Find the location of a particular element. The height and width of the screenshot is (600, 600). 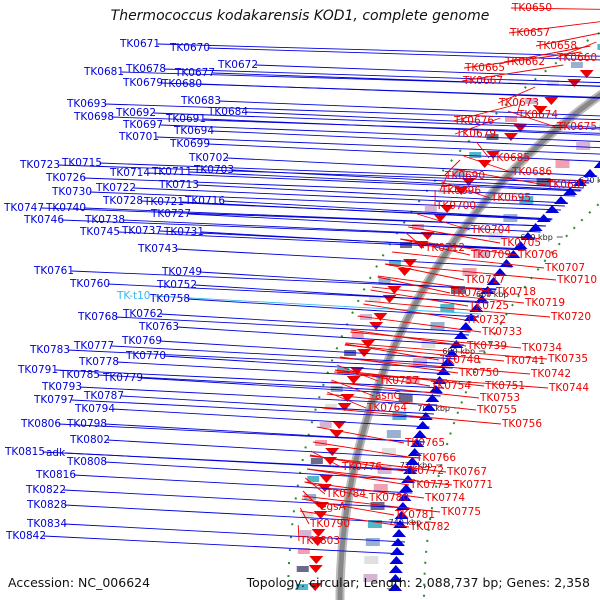

forward-gene-label: TK0678 is located at coordinates (145, 69).